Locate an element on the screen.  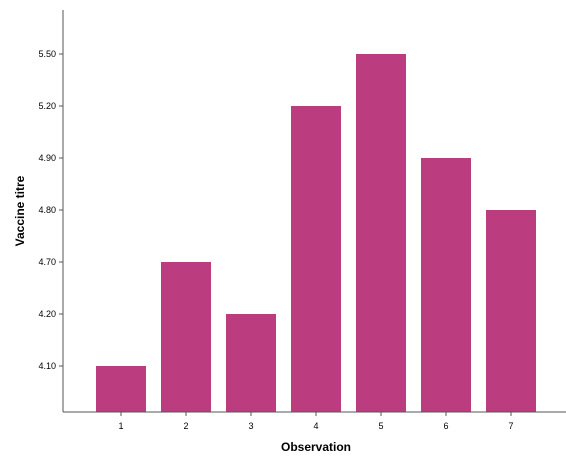
x-tick-label: 3 is located at coordinates (250, 426).